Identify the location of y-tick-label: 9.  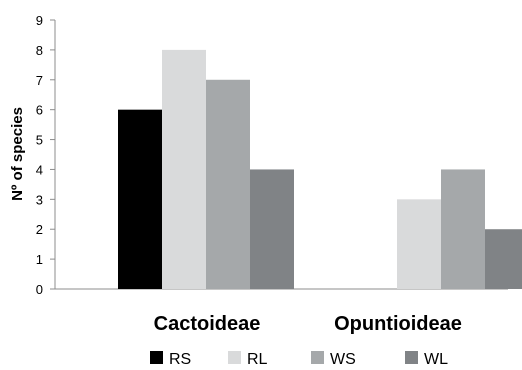
(39, 20).